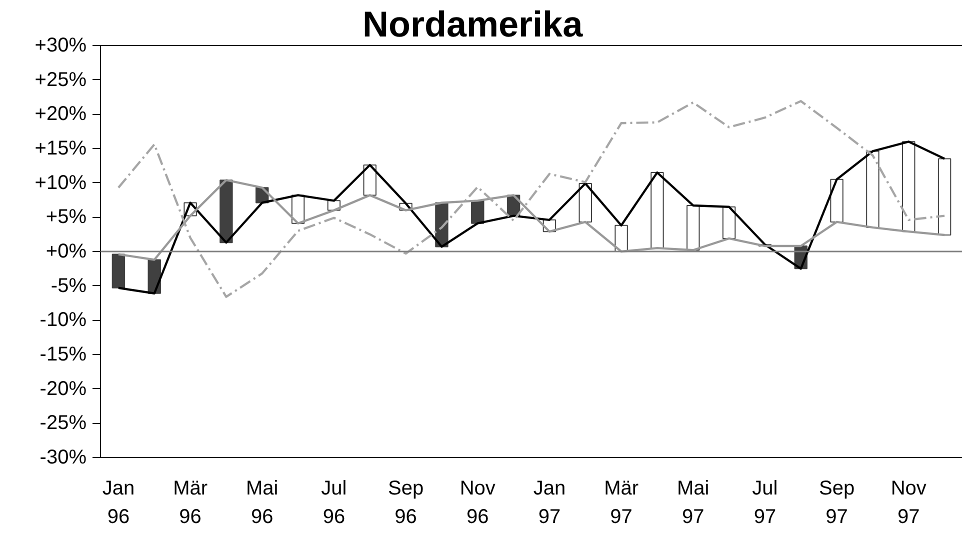  I want to click on y-tick-label: -30%, so click(63, 457).